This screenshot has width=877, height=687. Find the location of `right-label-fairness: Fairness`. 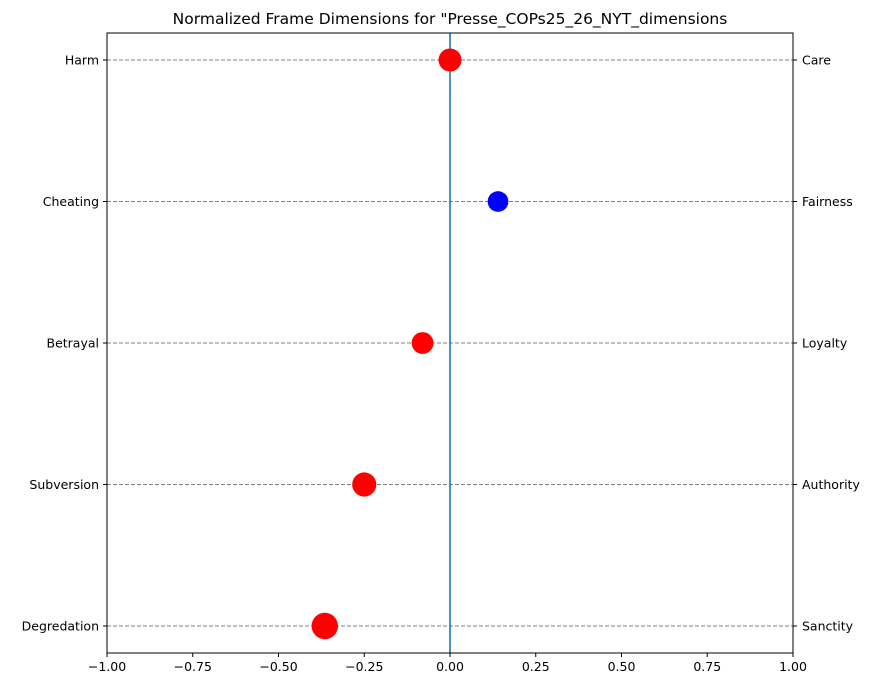

right-label-fairness: Fairness is located at coordinates (827, 201).